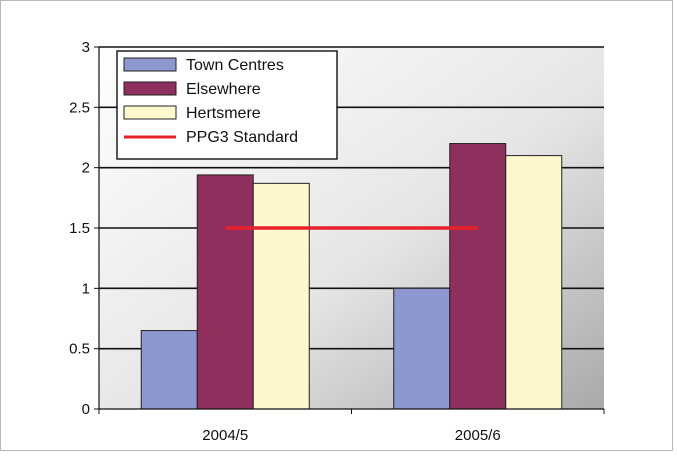  I want to click on y-tick-label: 1, so click(86, 288).